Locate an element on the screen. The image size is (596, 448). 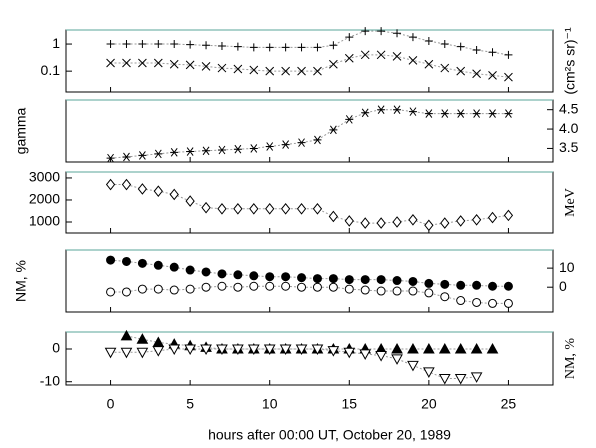
y-axis-label: (cm²s sr)⁻¹ is located at coordinates (570, 61).